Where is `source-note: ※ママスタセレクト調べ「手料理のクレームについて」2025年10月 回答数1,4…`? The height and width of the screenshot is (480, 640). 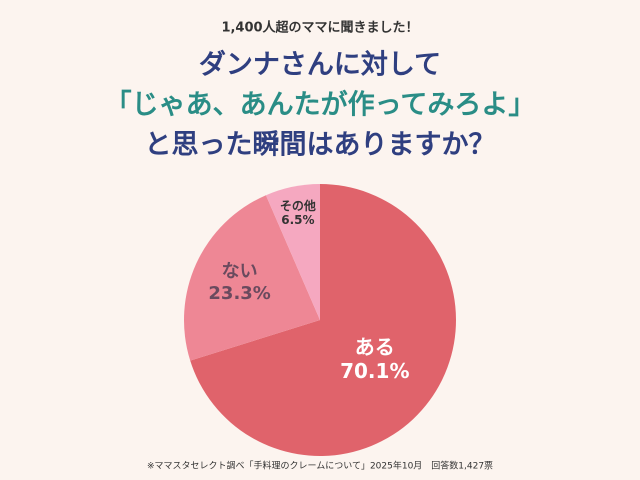
source-note: ※ママスタセレクト調べ「手料理のクレームについて」2025年10月 回答数1,4… is located at coordinates (320, 466).